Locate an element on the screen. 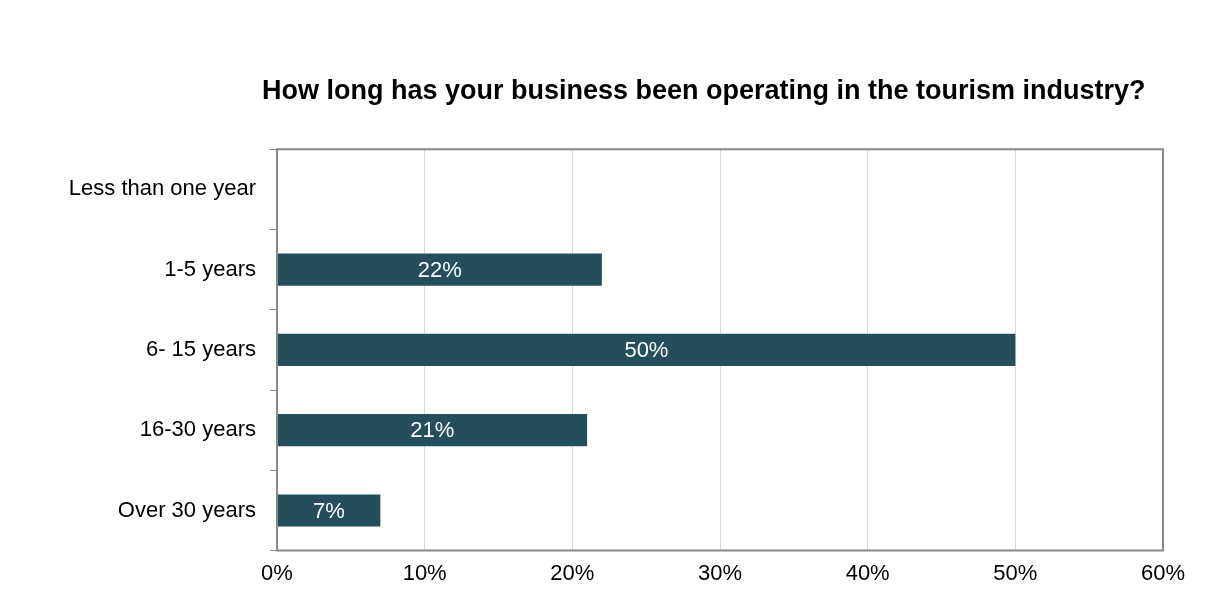 The image size is (1215, 601). data-label: 50% is located at coordinates (646, 349).